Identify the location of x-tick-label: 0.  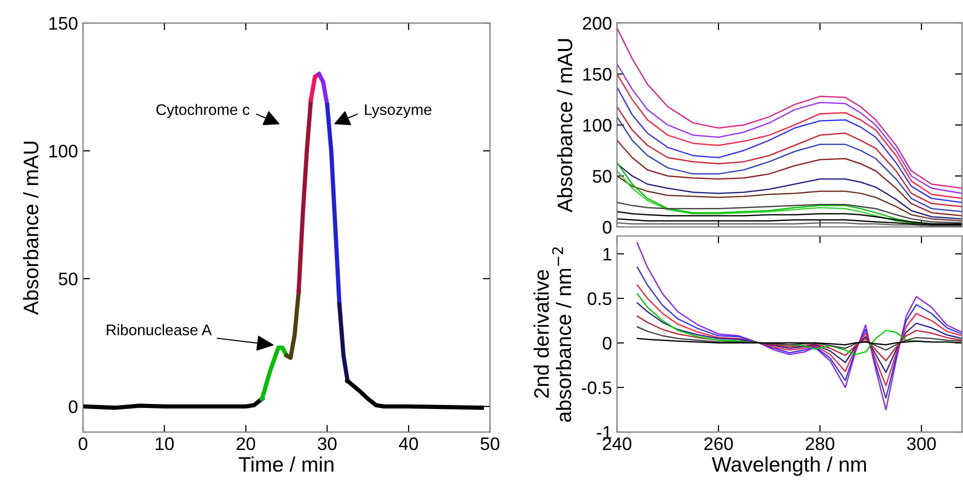
(83, 443).